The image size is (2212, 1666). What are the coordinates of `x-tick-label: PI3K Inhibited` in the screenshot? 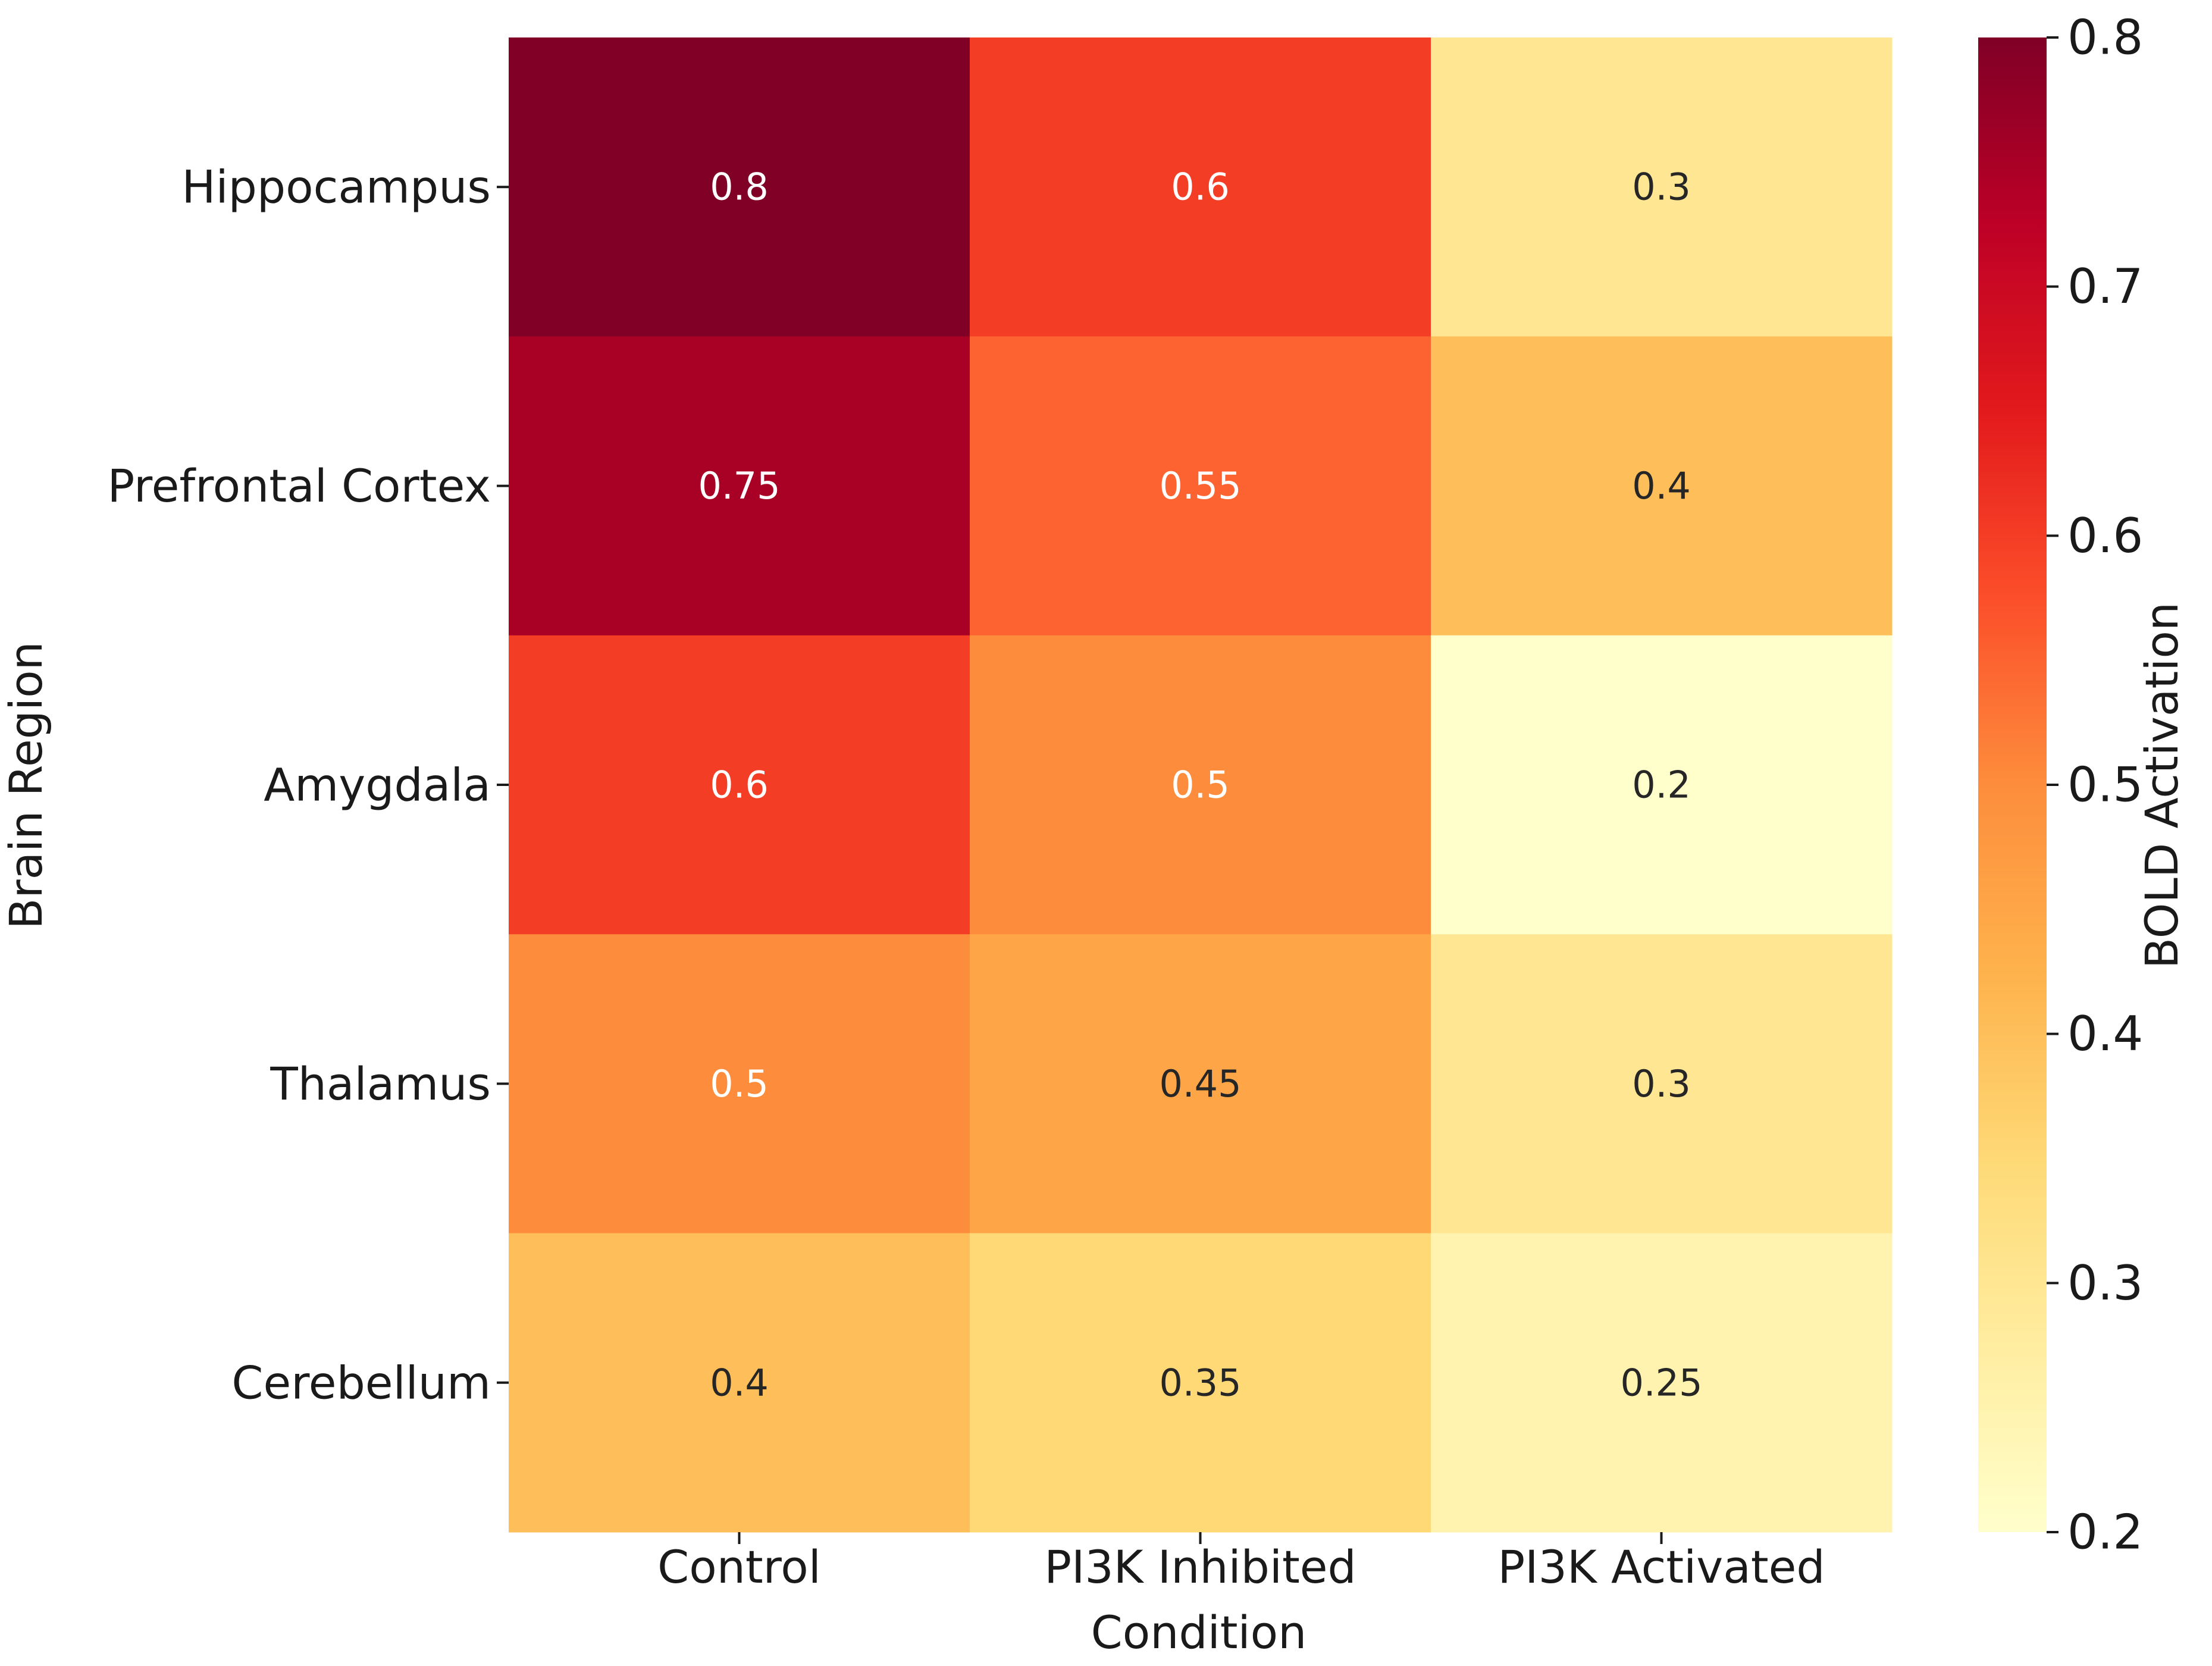 It's located at (1200, 1566).